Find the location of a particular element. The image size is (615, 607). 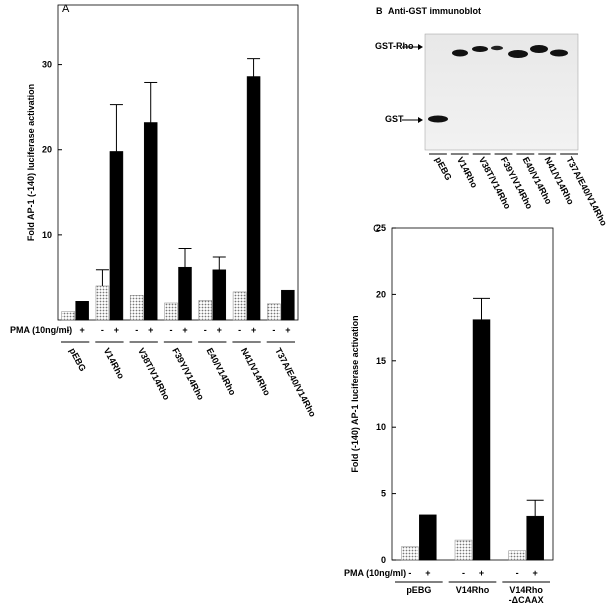

panel-letter: B is located at coordinates (379, 11).